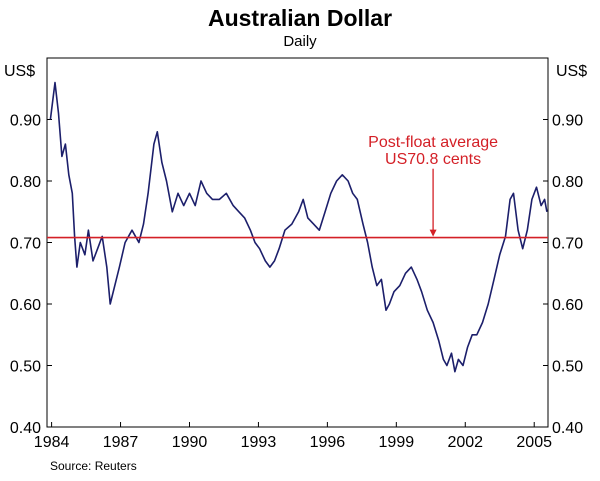  What do you see at coordinates (433, 159) in the screenshot?
I see `average-label-line2: US70.8 cents` at bounding box center [433, 159].